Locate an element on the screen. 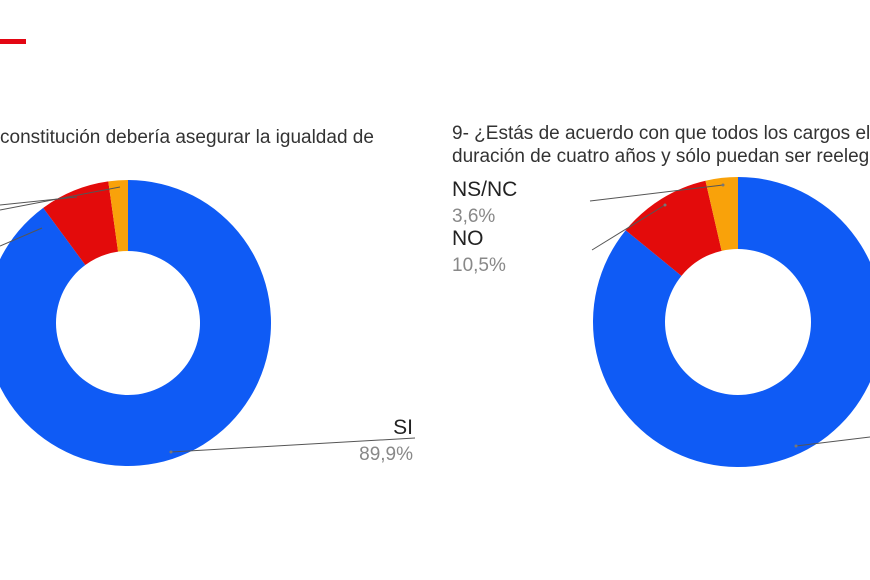 This screenshot has height=580, width=870. accent-bar is located at coordinates (13, 41).